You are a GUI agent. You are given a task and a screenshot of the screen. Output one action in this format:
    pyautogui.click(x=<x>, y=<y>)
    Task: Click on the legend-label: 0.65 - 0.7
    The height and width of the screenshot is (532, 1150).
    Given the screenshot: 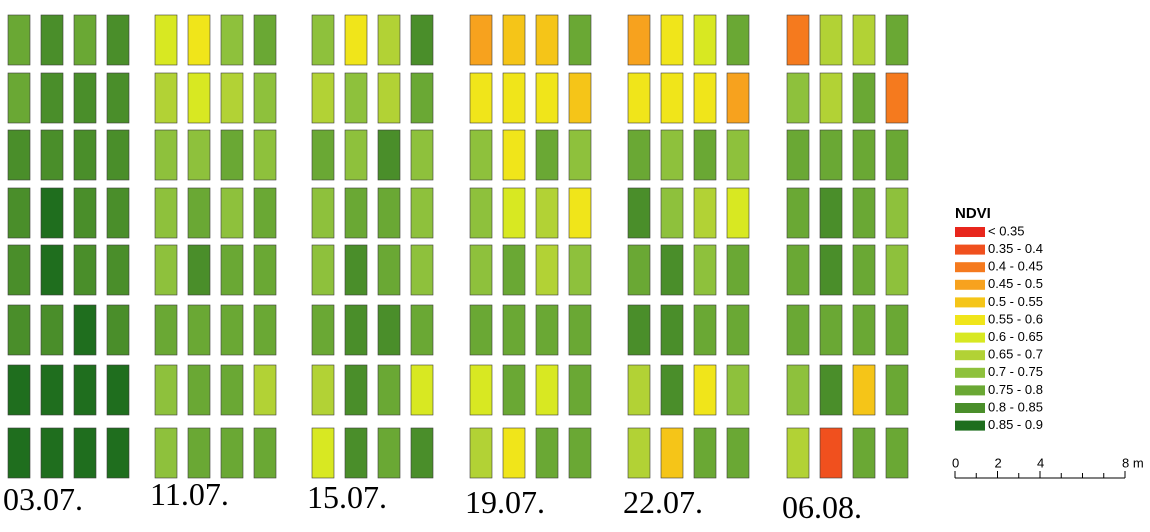 What is the action you would take?
    pyautogui.click(x=1015, y=354)
    